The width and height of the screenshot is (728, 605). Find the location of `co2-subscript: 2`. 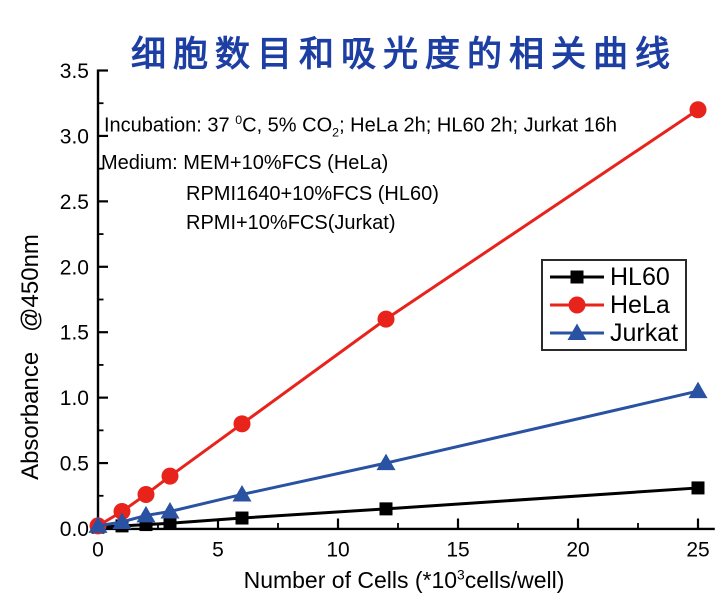

co2-subscript: 2 is located at coordinates (336, 132).